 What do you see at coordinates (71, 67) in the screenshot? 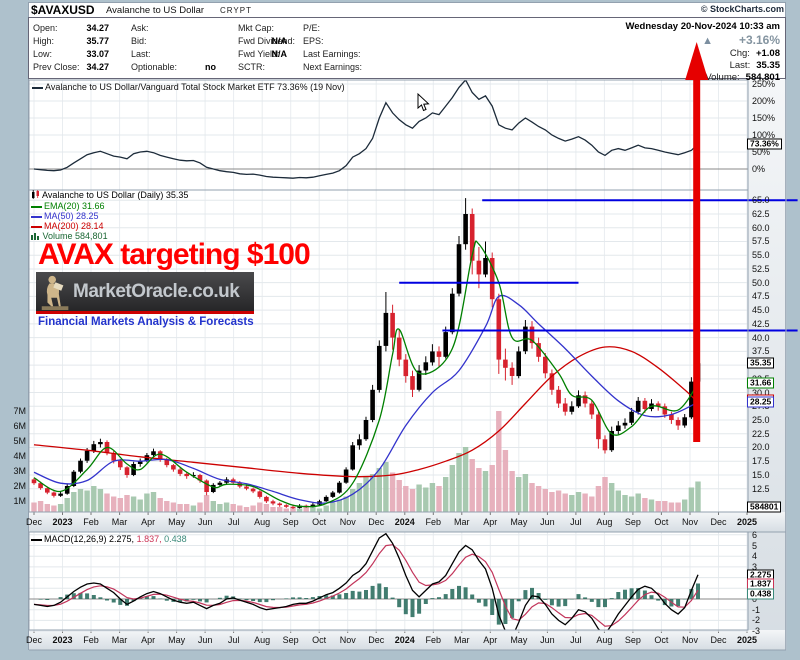
I see `quote-field: Prev Close: 34.27` at bounding box center [71, 67].